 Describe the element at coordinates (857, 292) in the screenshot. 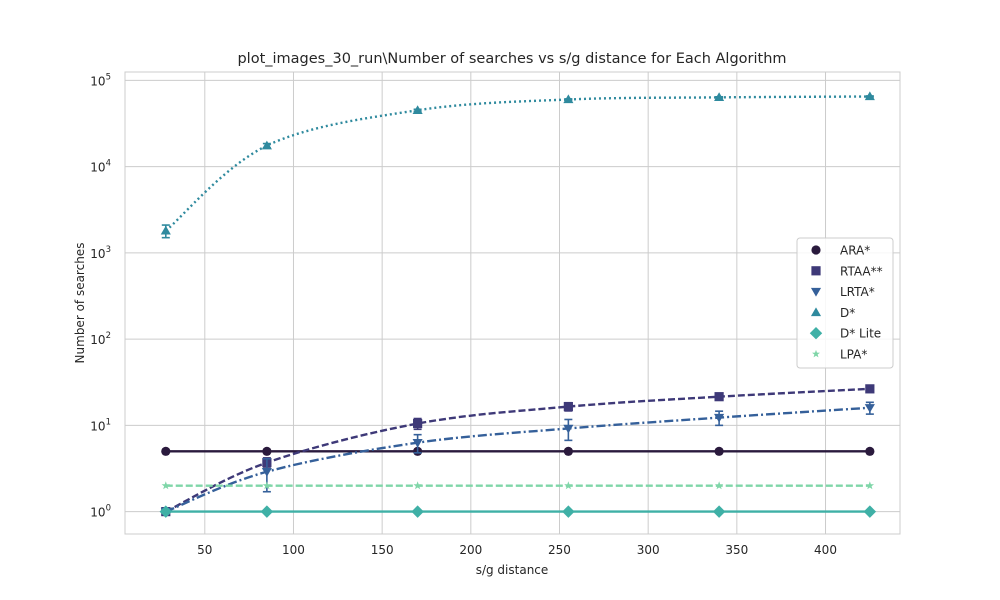

I see `legend-label: LRTA*` at that location.